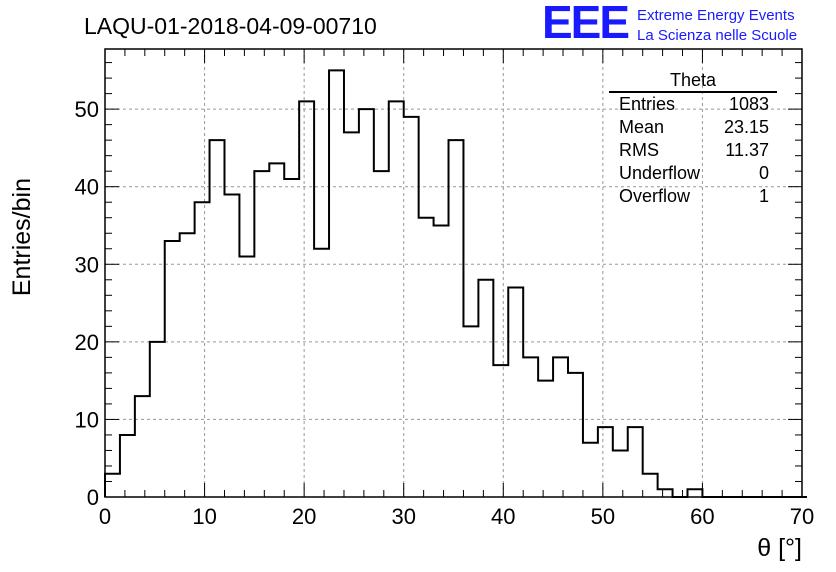 The width and height of the screenshot is (836, 572). What do you see at coordinates (660, 173) in the screenshot?
I see `stats-label: Underflow` at bounding box center [660, 173].